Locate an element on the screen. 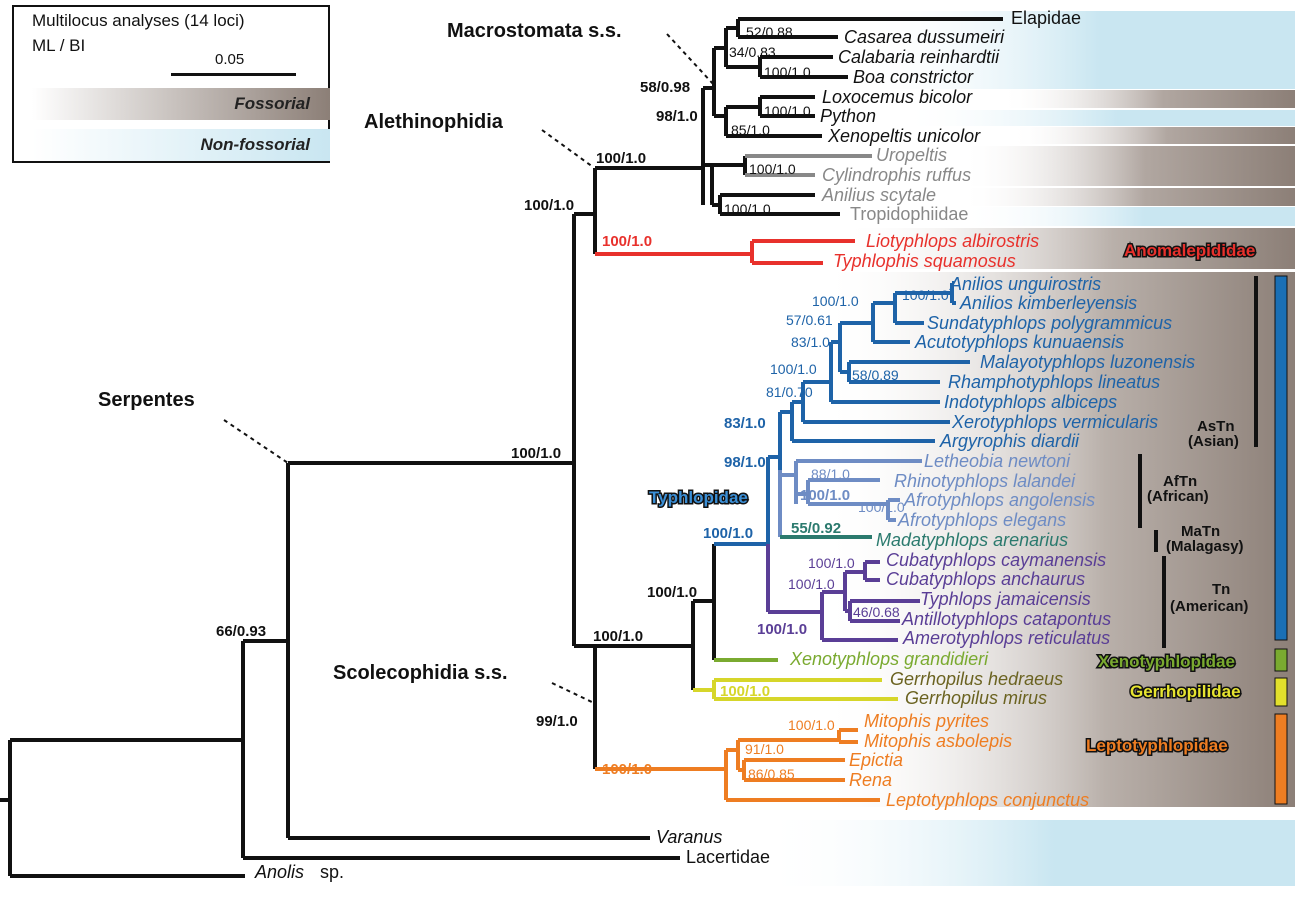 The image size is (1312, 910). support-98: 98/1.0 is located at coordinates (745, 462).